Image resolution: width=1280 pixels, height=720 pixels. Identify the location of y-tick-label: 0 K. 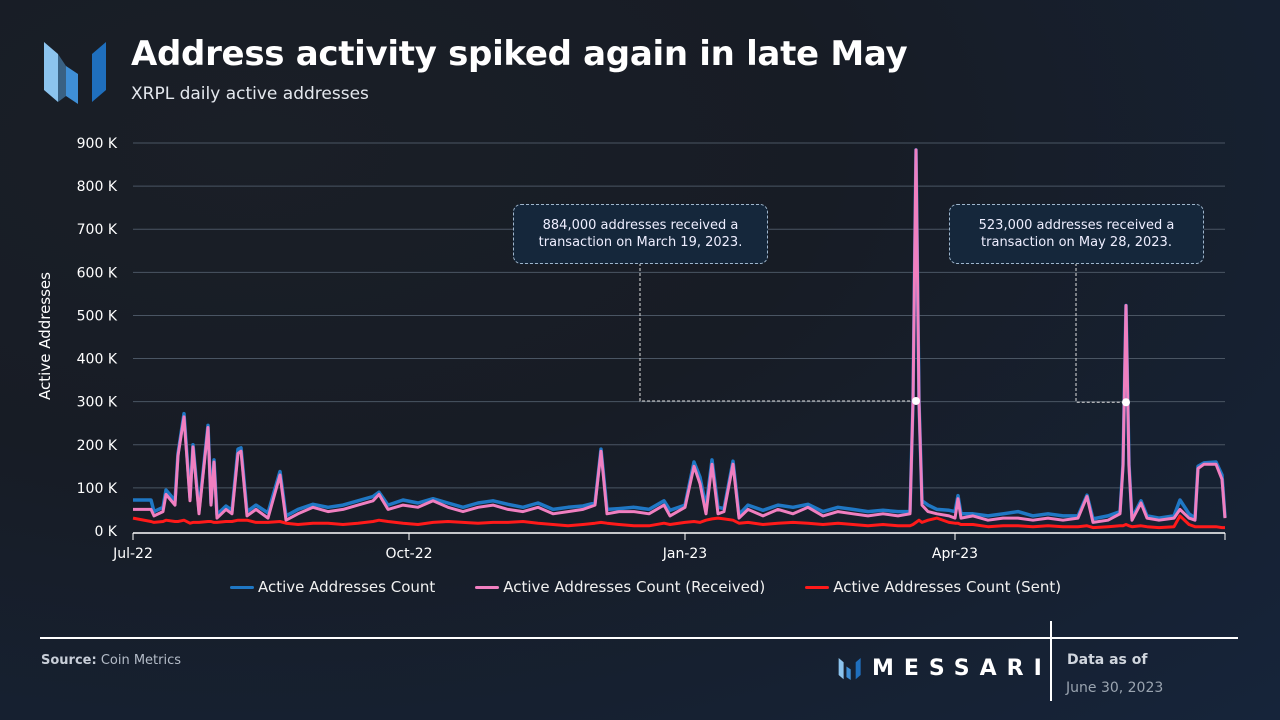
(105, 532).